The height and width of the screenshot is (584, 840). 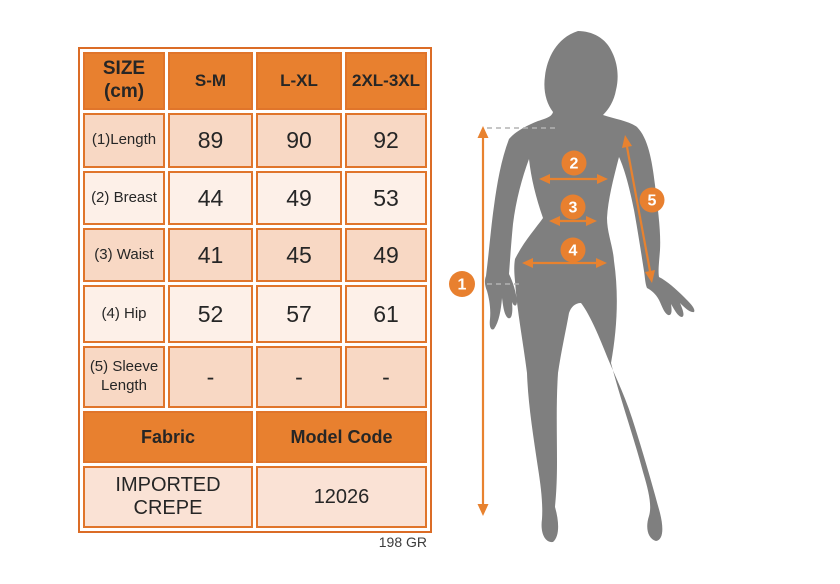 What do you see at coordinates (168, 497) in the screenshot?
I see `fabric-value-cell: IMPORTED CREPE` at bounding box center [168, 497].